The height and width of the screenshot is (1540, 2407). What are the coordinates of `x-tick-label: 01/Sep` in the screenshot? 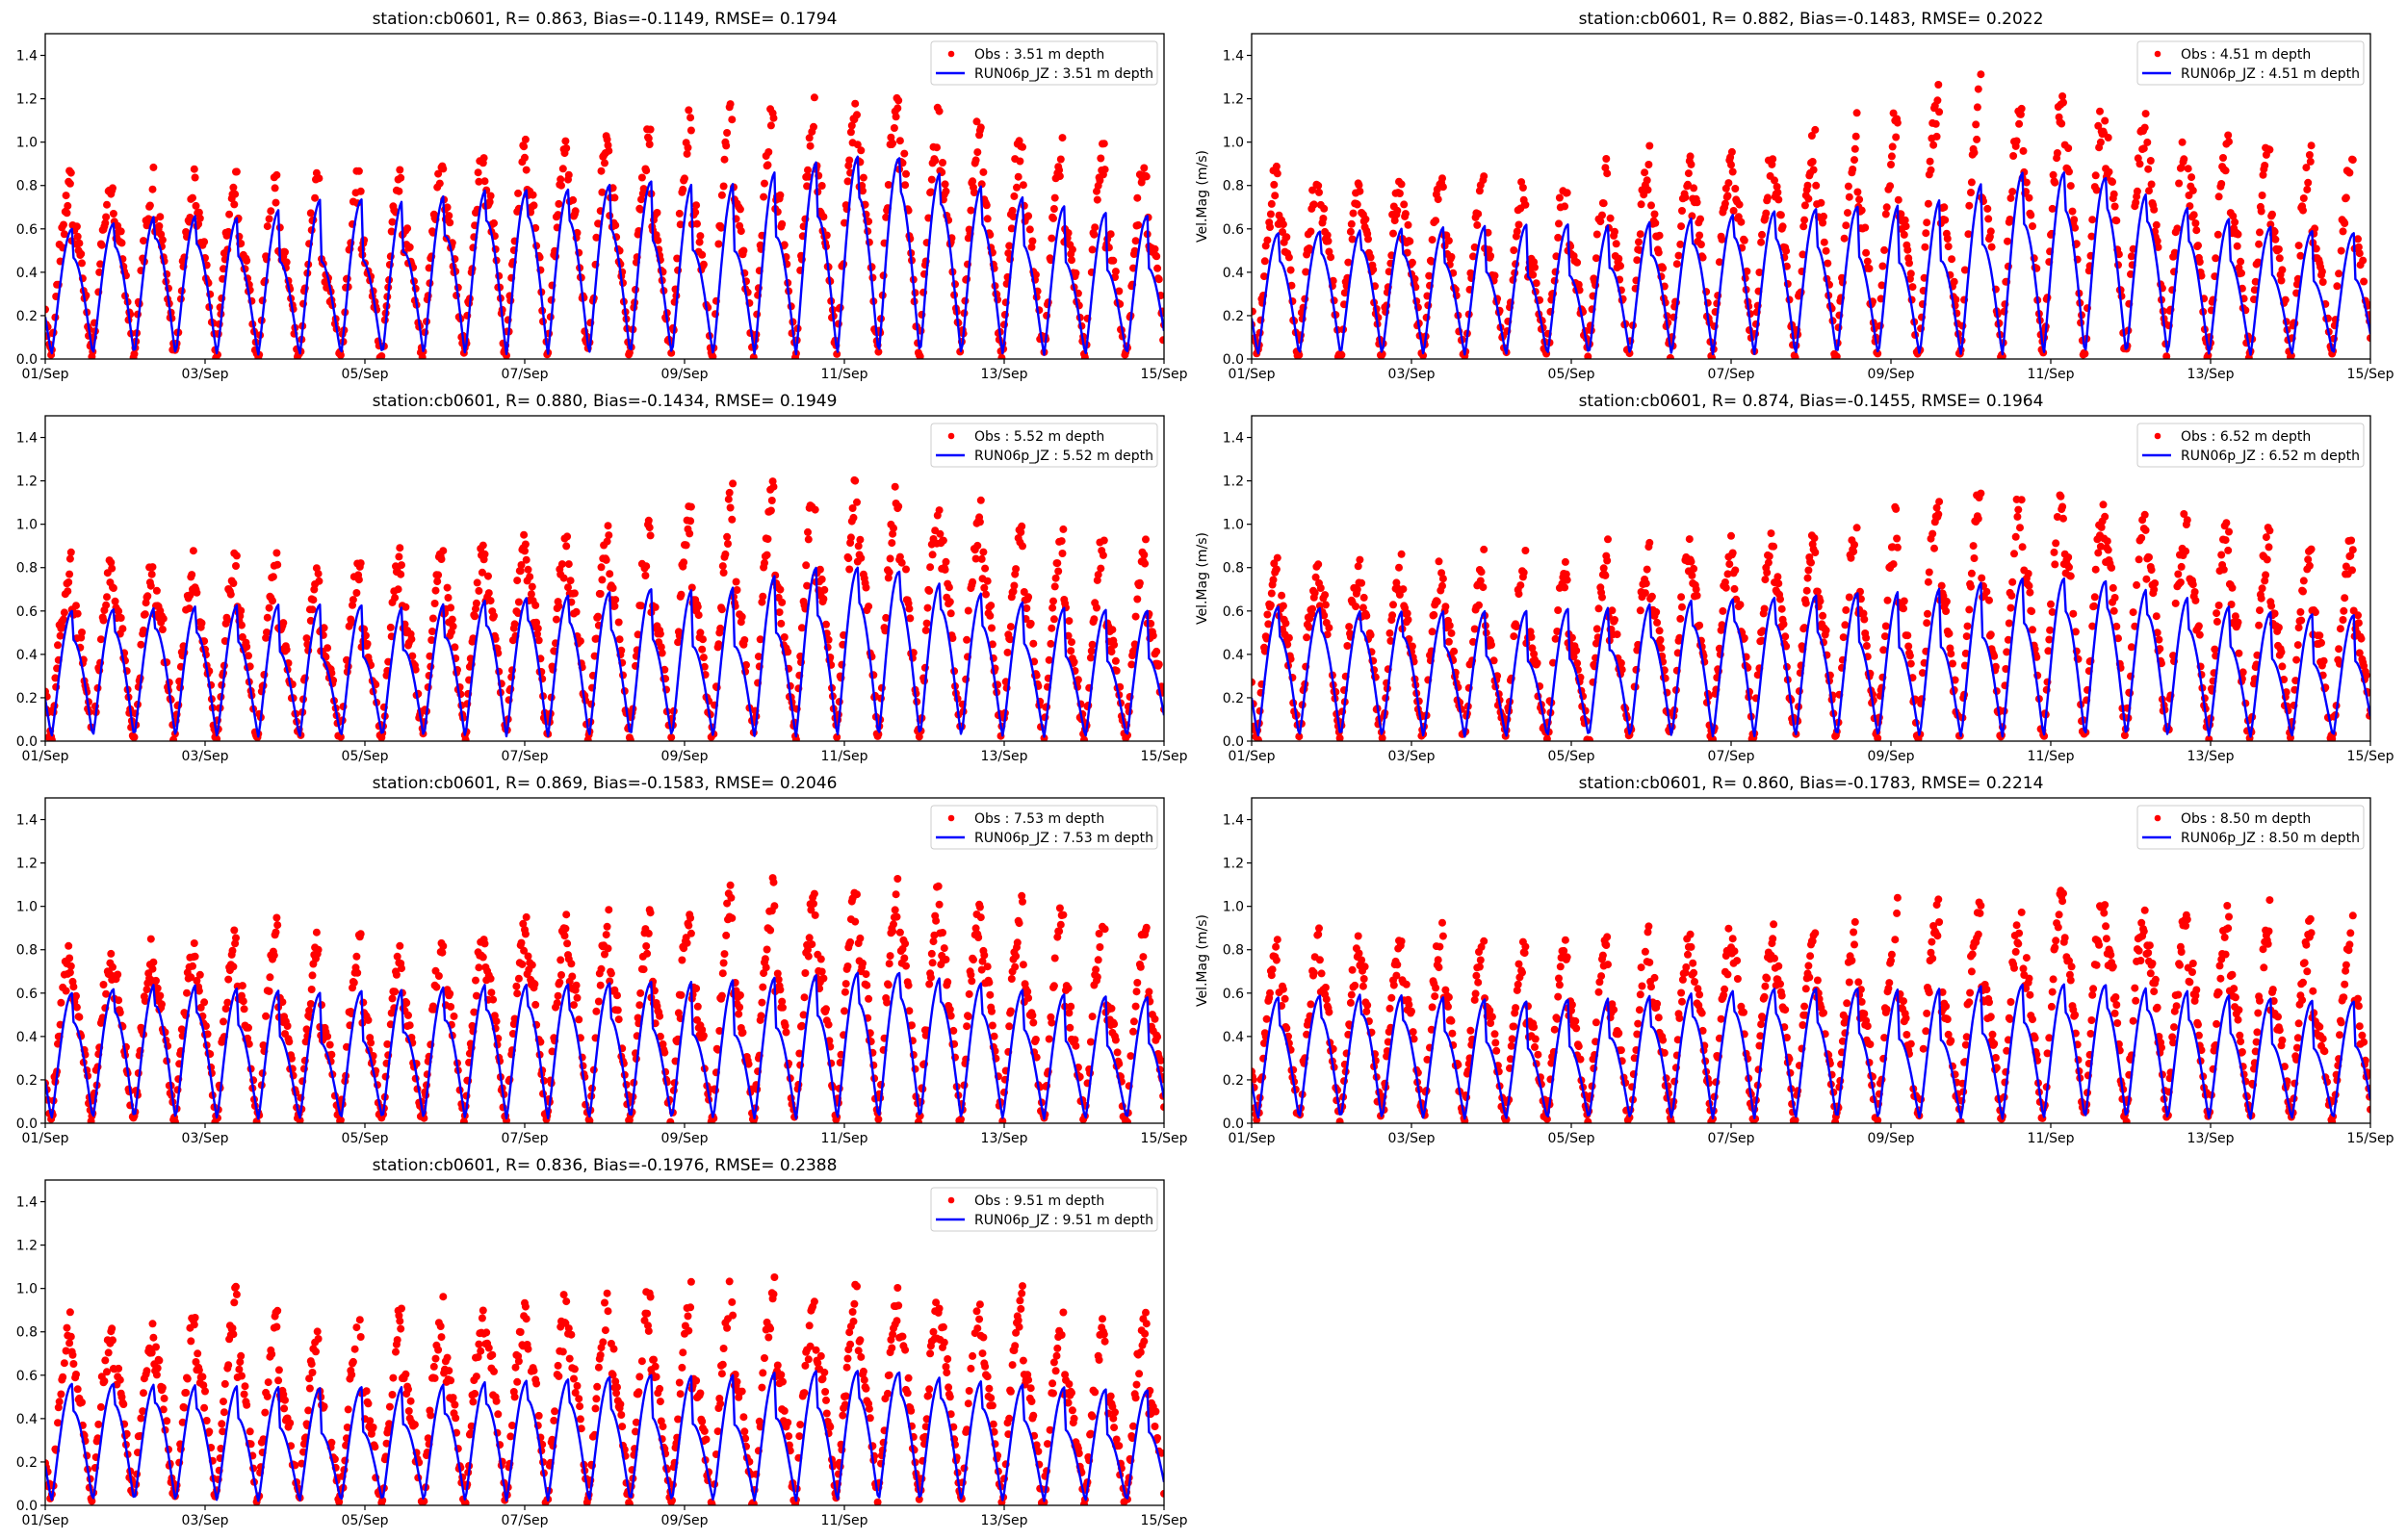 It's located at (45, 756).